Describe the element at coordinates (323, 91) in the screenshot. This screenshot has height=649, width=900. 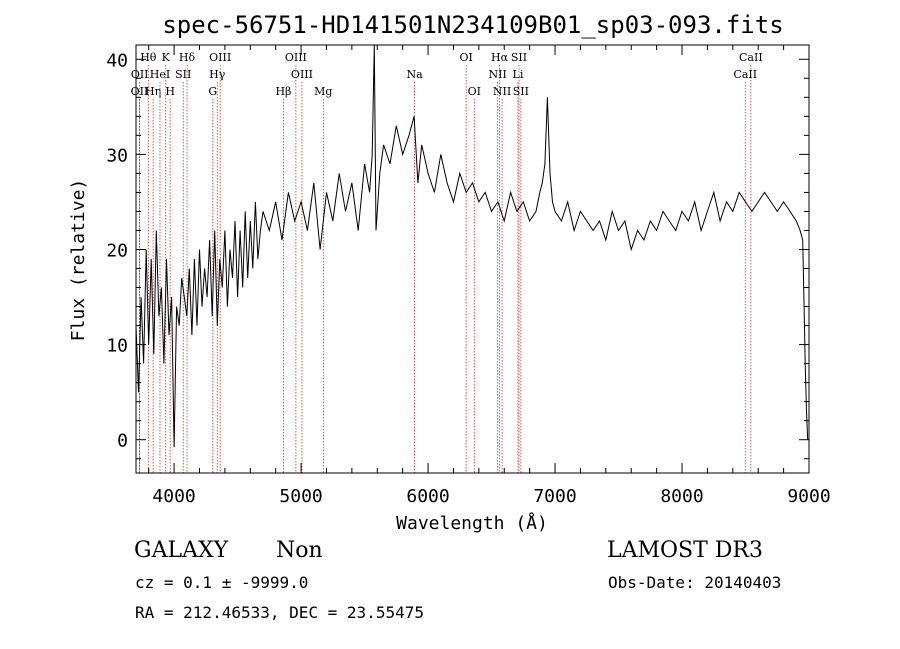
I see `line-label-15: Mg` at that location.